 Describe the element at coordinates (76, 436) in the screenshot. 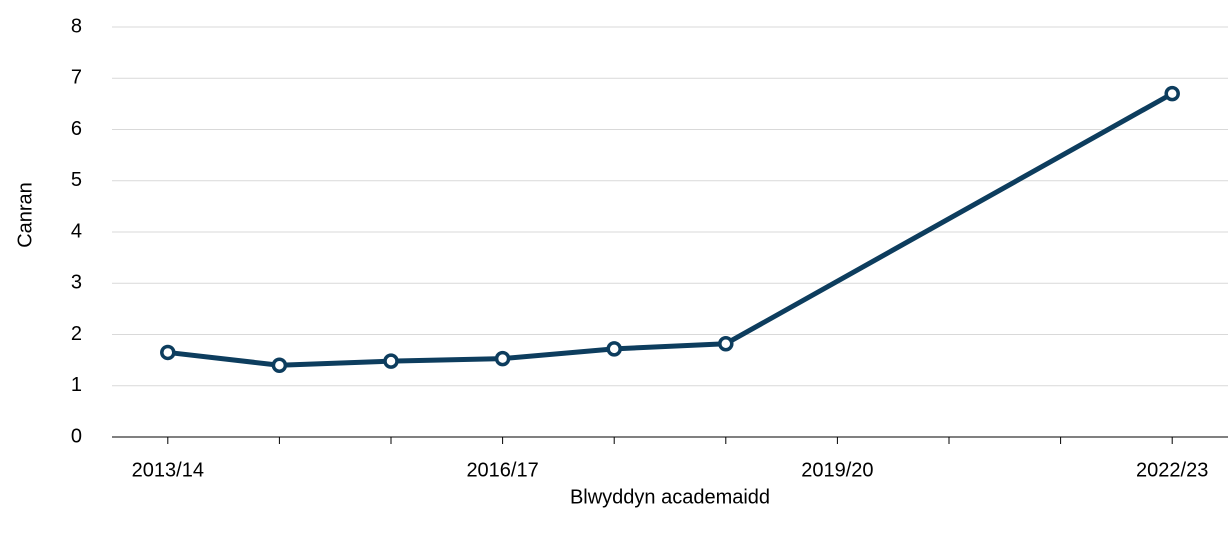

I see `y-tick-label: 0` at that location.